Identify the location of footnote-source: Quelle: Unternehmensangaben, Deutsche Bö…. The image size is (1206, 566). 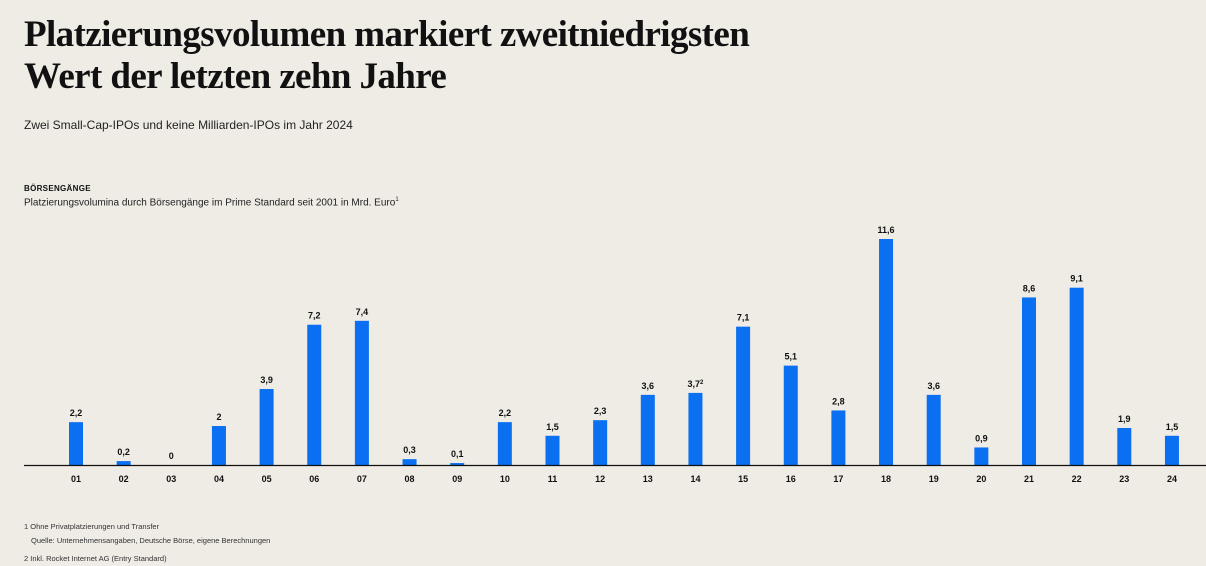
(151, 540).